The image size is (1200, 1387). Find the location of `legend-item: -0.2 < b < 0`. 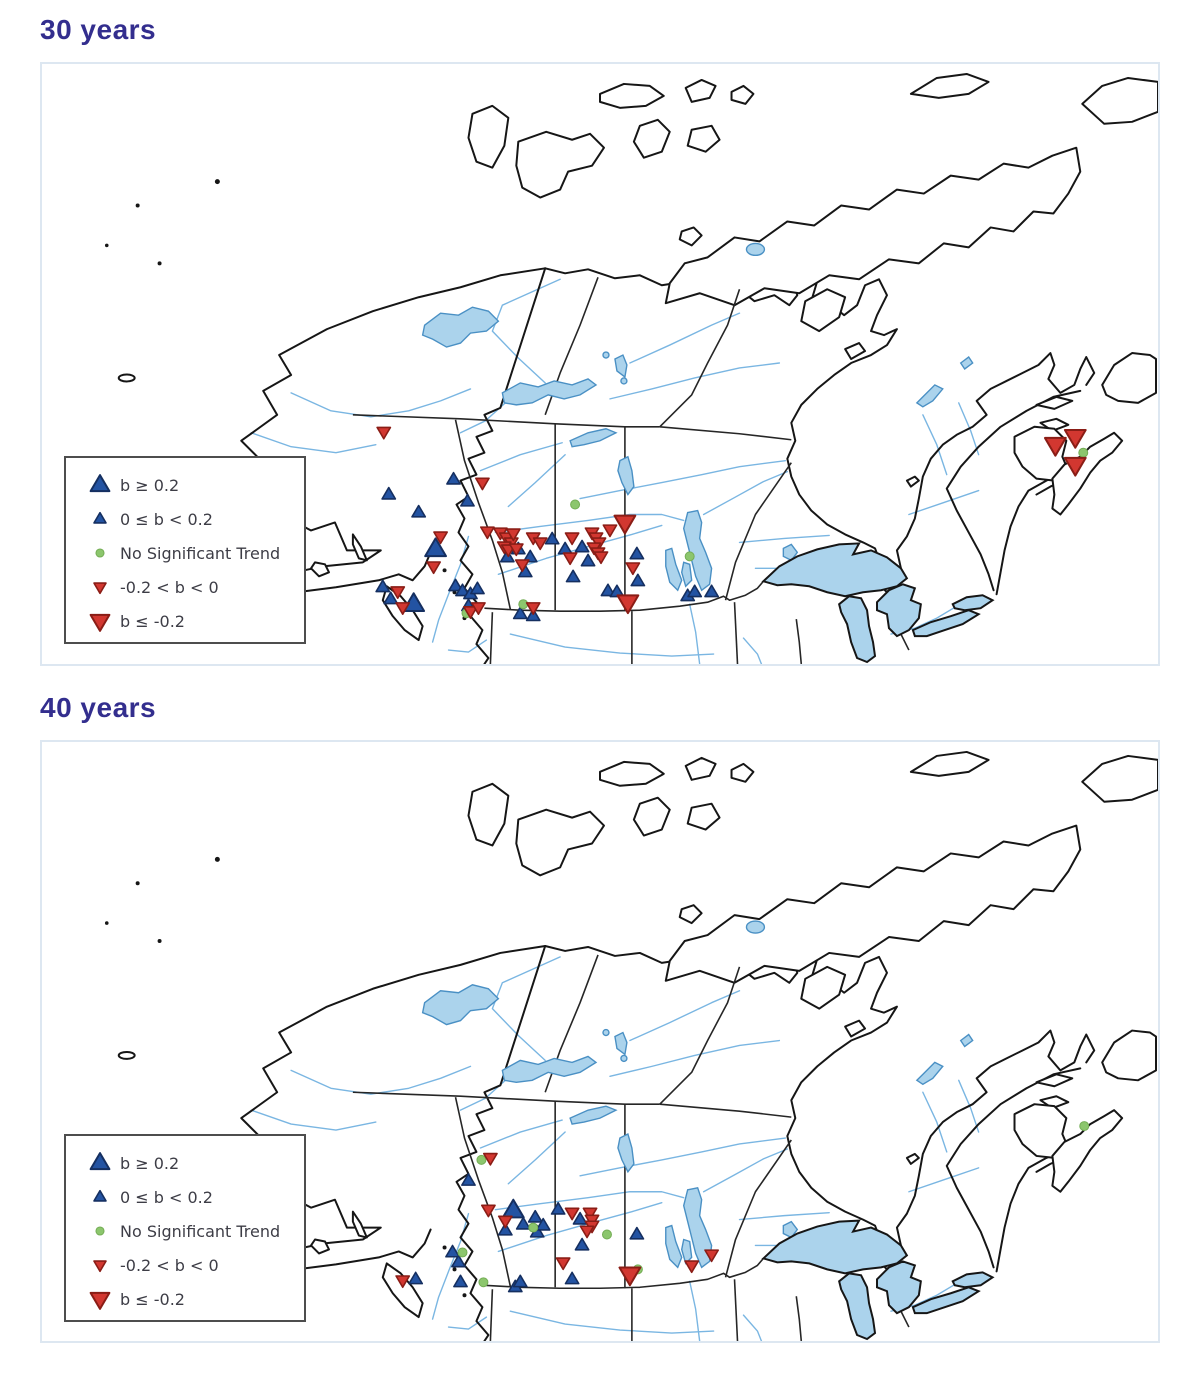

legend-item: -0.2 < b < 0 is located at coordinates (192, 1265).